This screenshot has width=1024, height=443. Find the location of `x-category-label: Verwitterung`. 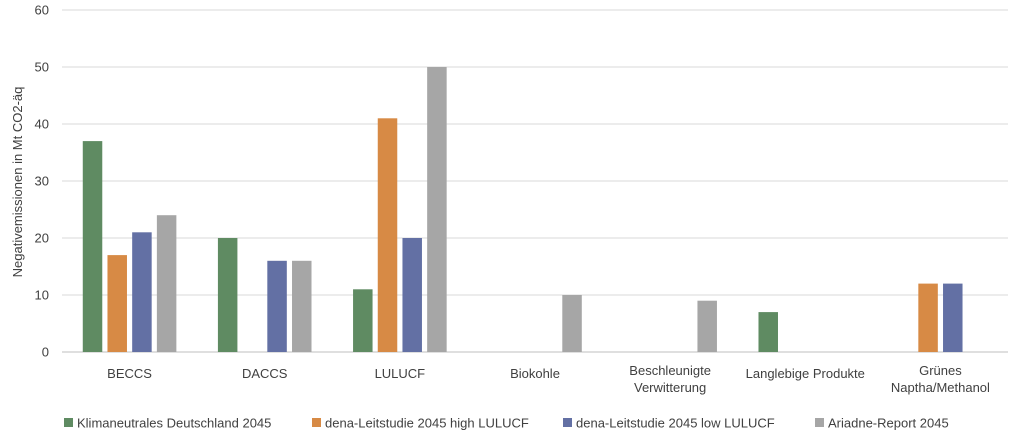

x-category-label: Verwitterung is located at coordinates (670, 387).